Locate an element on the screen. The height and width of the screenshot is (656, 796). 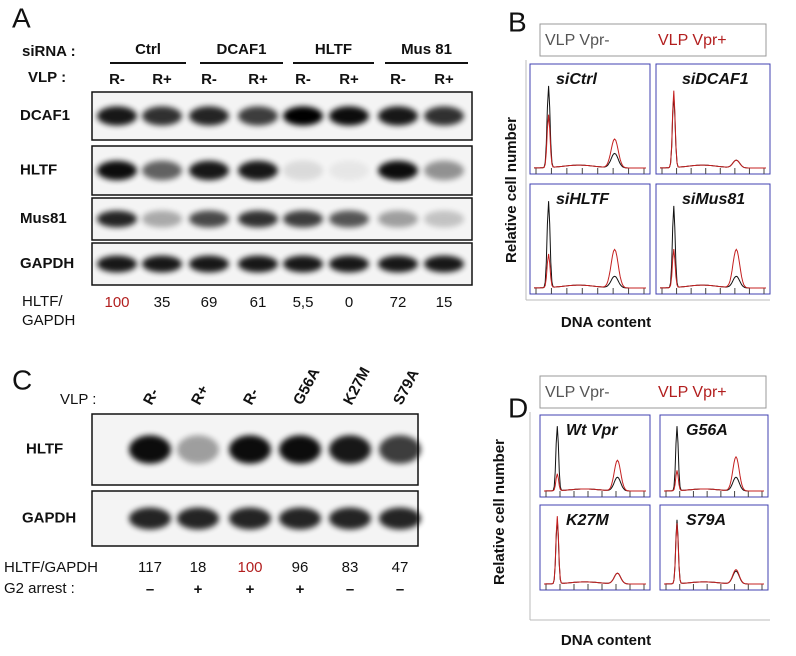
ratio-value: 72 is located at coordinates (398, 302).